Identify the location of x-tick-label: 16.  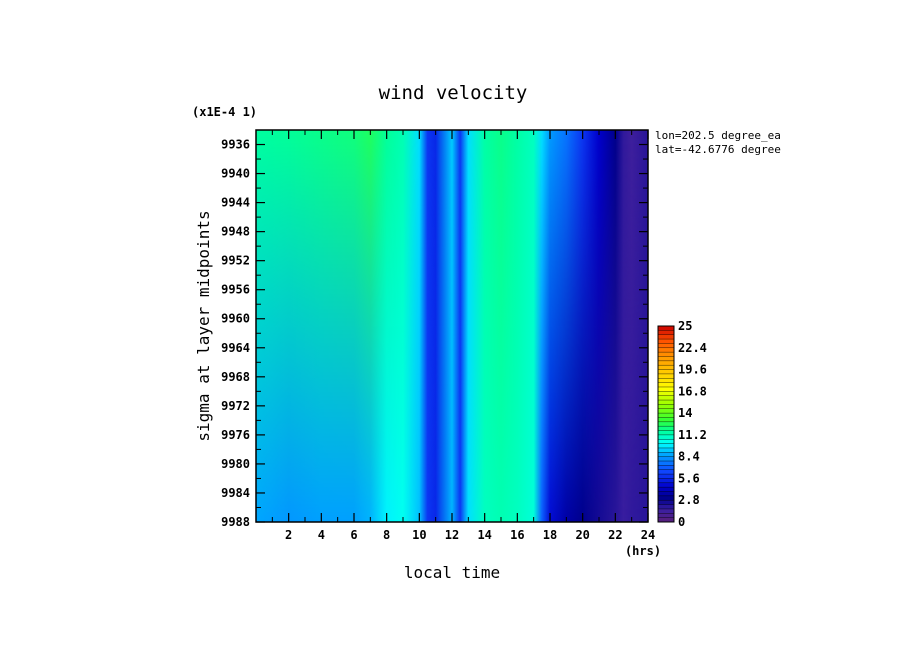
(517, 535).